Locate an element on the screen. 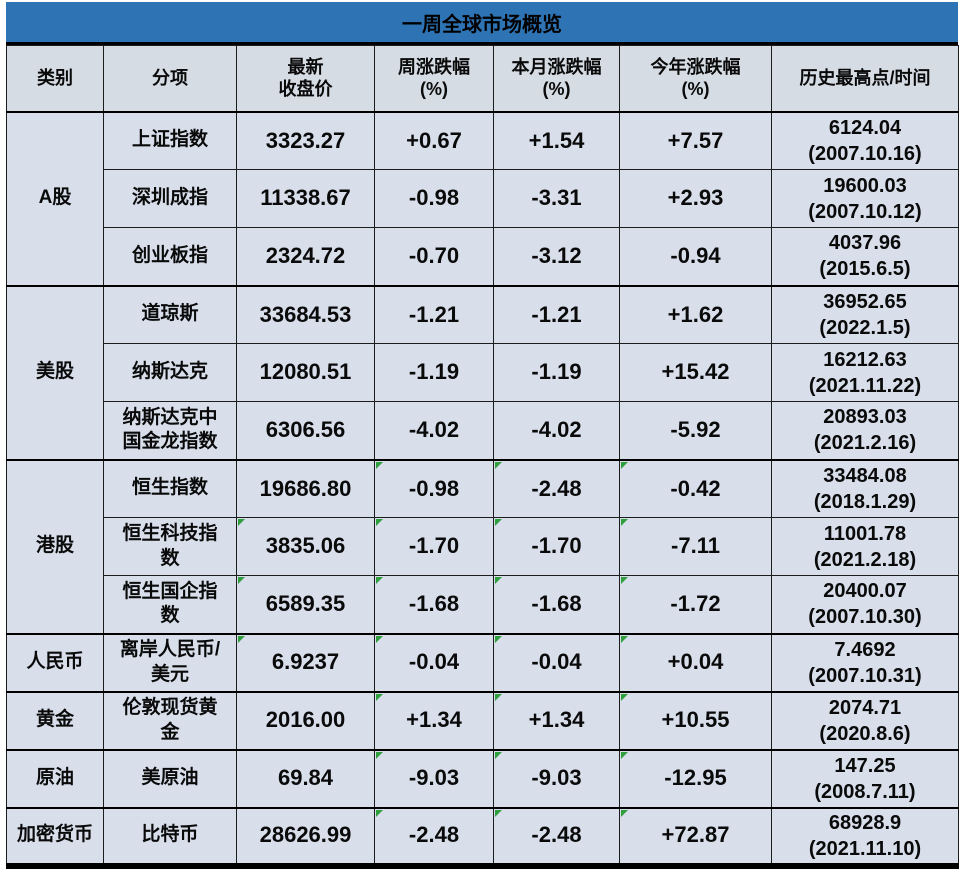 The width and height of the screenshot is (960, 884). cell-ytd-change-text: -12.95 is located at coordinates (695, 778).